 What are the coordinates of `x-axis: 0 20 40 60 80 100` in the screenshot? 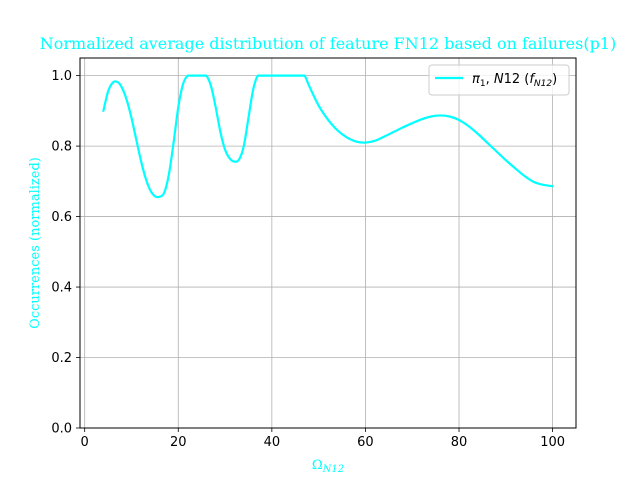 It's located at (323, 439).